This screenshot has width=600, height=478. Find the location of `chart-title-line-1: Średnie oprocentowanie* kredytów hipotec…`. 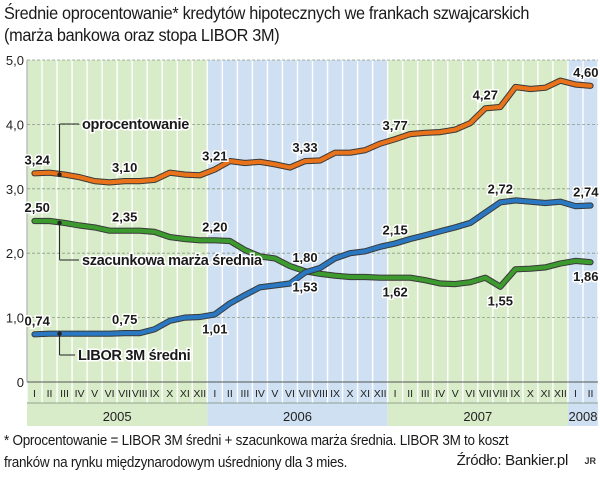

chart-title-line-1: Średnie oprocentowanie* kredytów hipotec… is located at coordinates (267, 13).